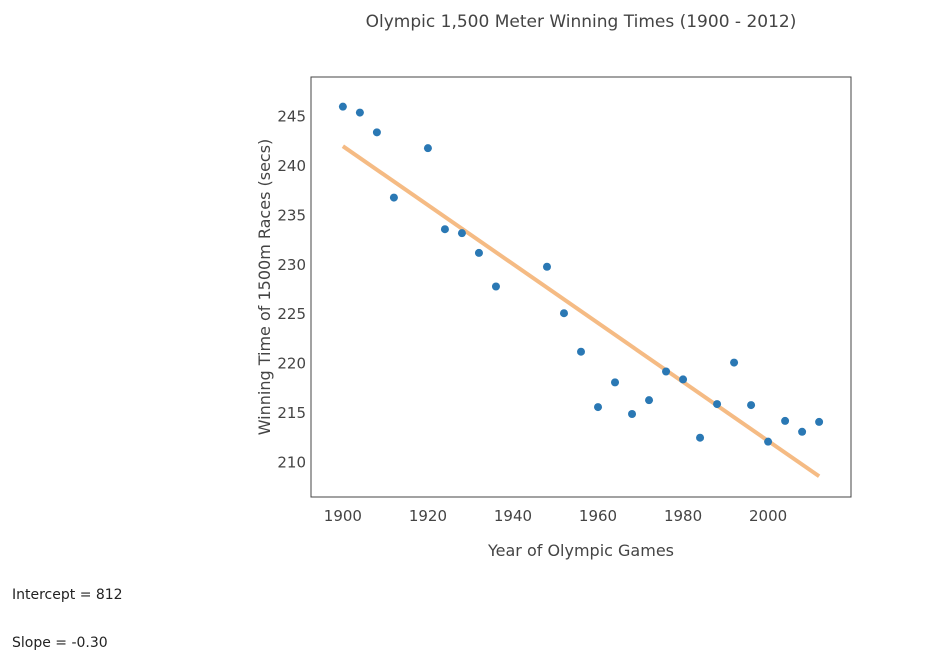 Image resolution: width=928 pixels, height=663 pixels. I want to click on y-tick-label: 235, so click(291, 215).